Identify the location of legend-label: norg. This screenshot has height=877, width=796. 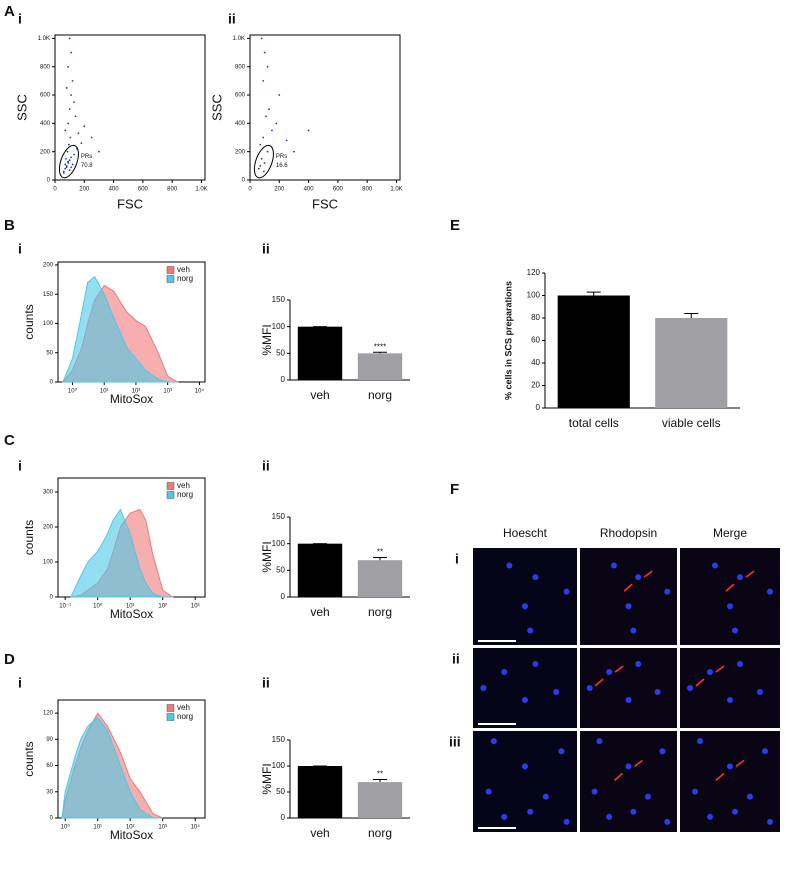
(185, 278).